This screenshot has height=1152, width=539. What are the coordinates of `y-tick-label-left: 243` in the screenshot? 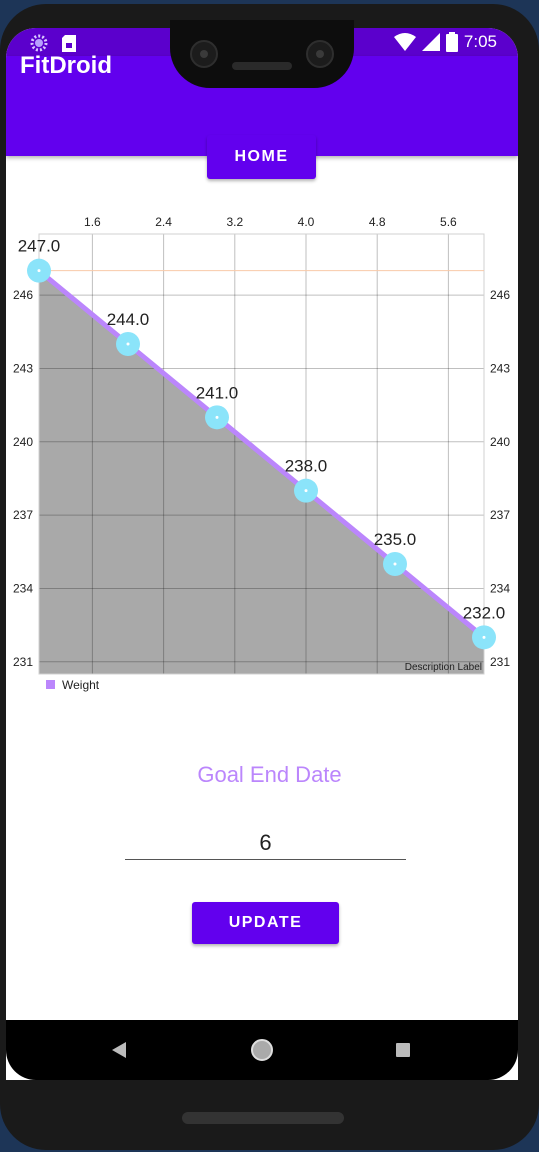 It's located at (23, 368).